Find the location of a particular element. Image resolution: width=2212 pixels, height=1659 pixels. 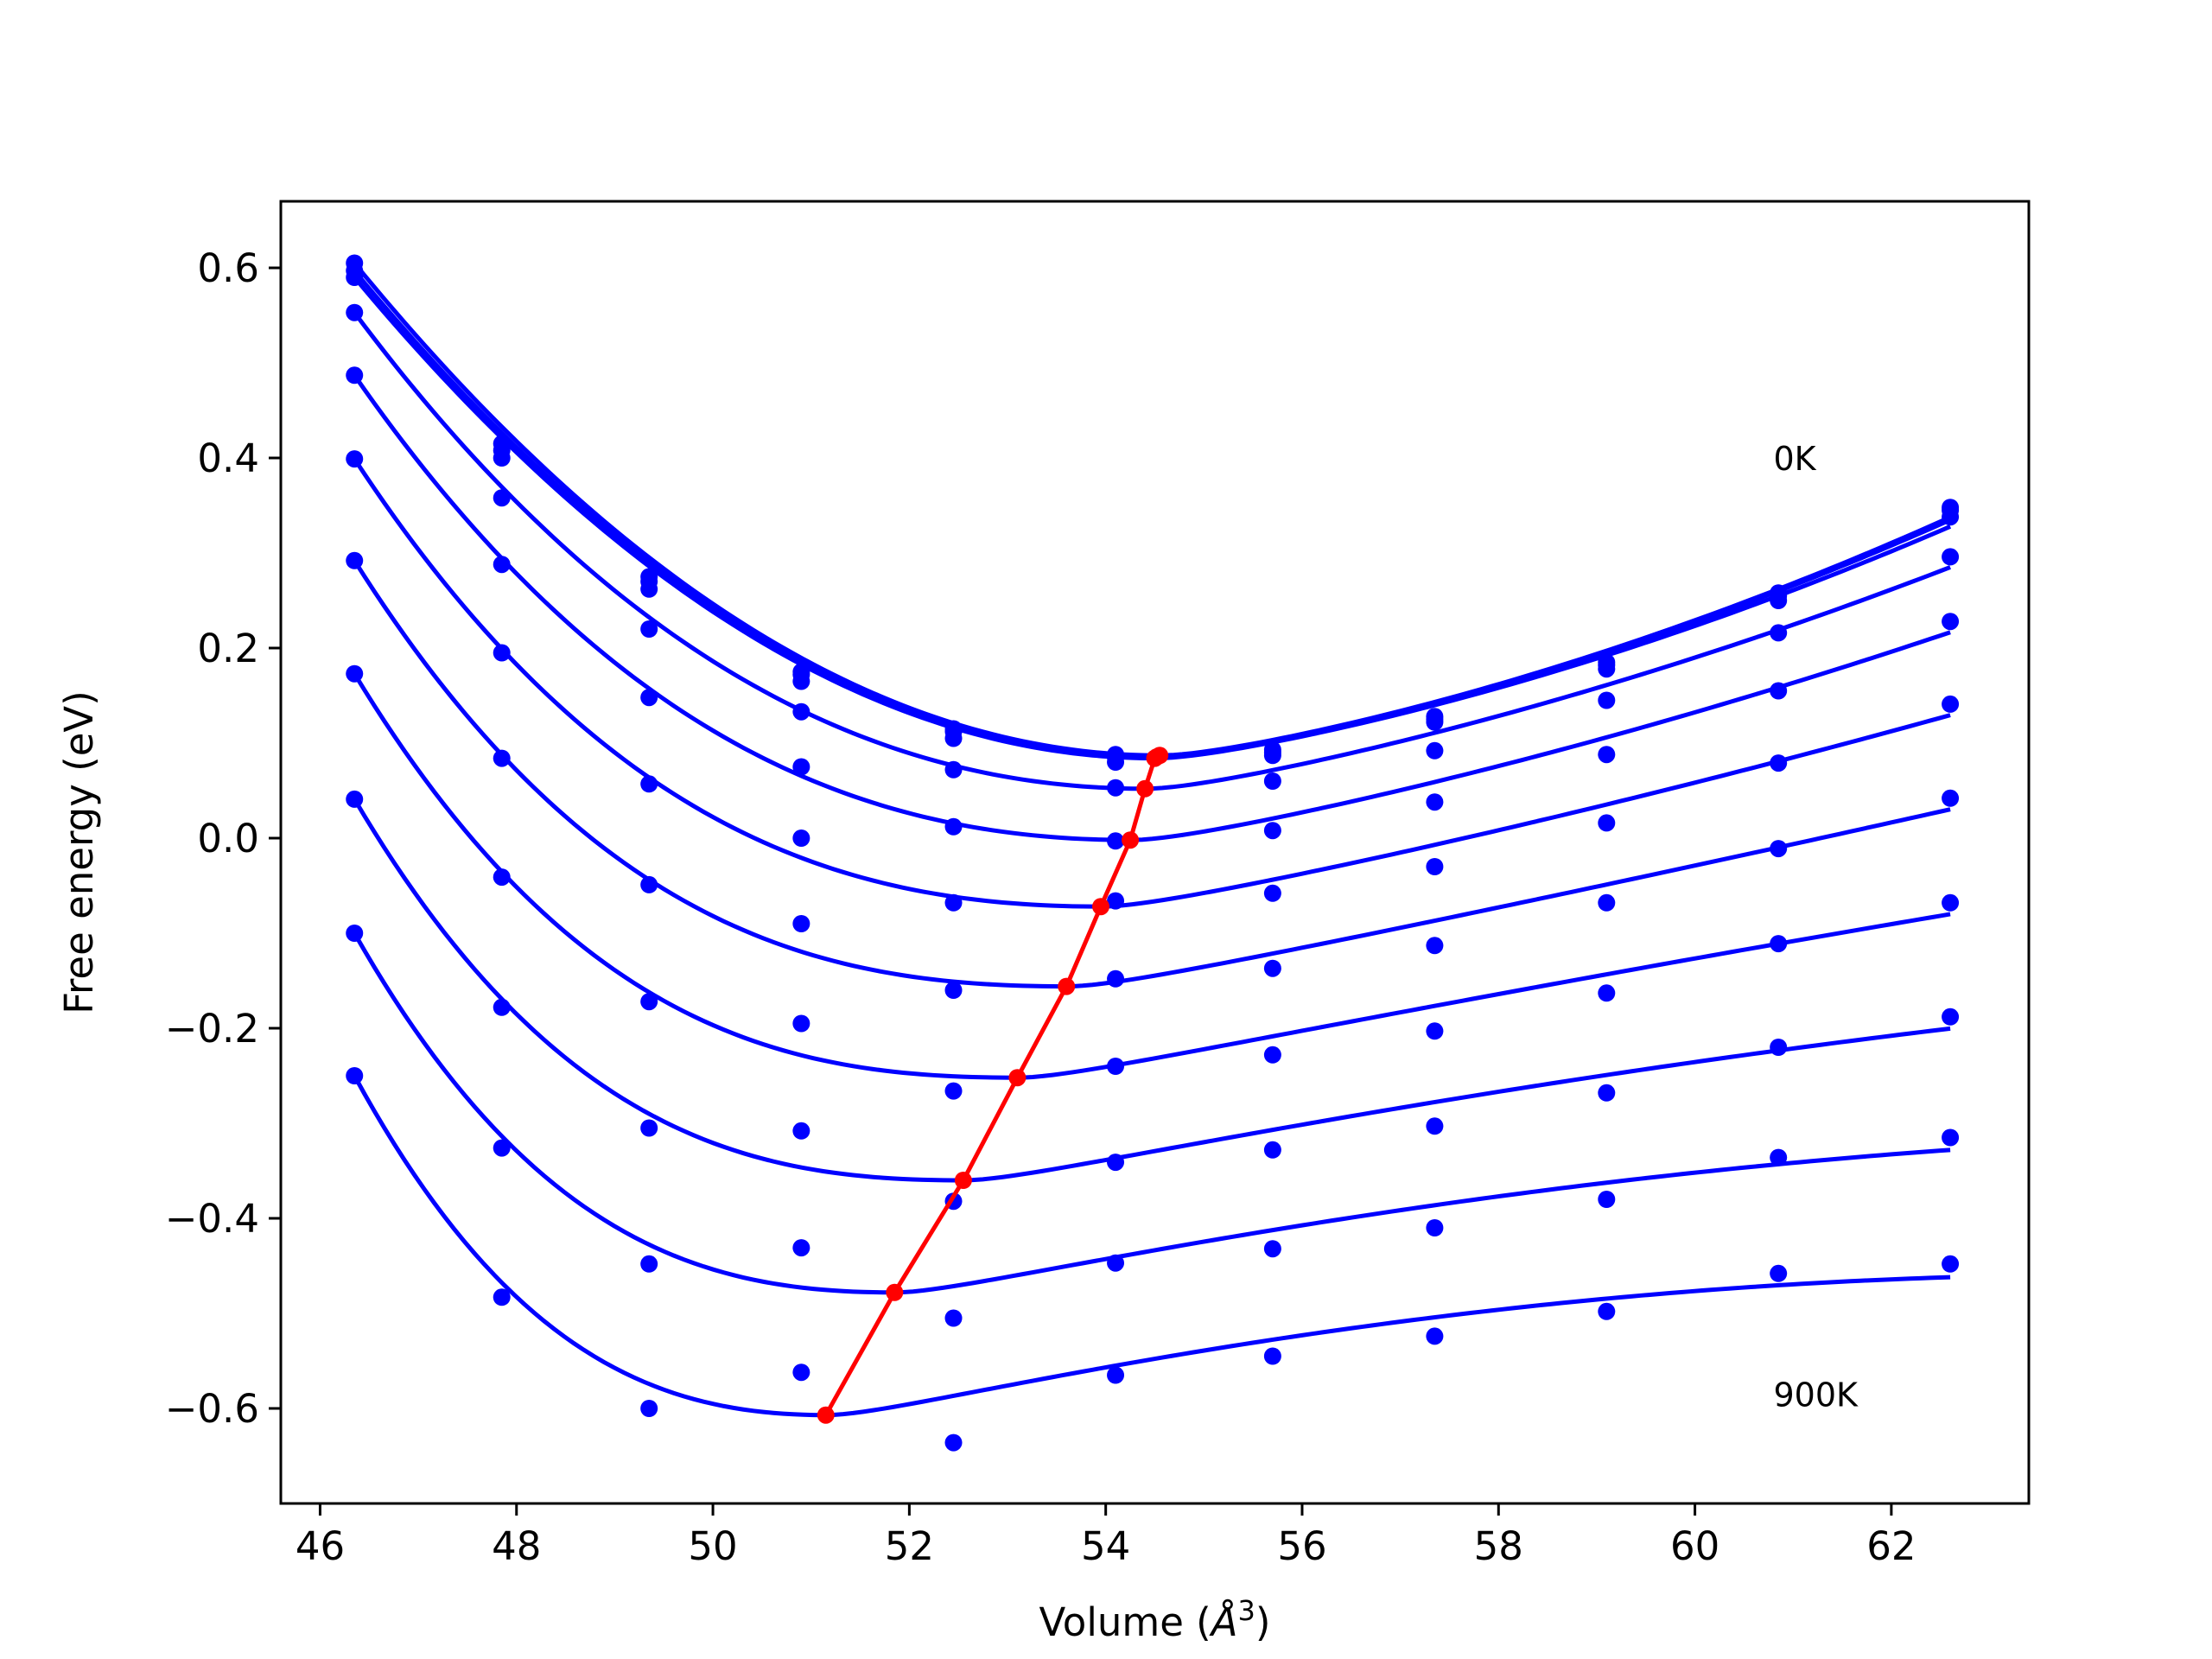

y-tick-label-6: 0.6 is located at coordinates (228, 268).